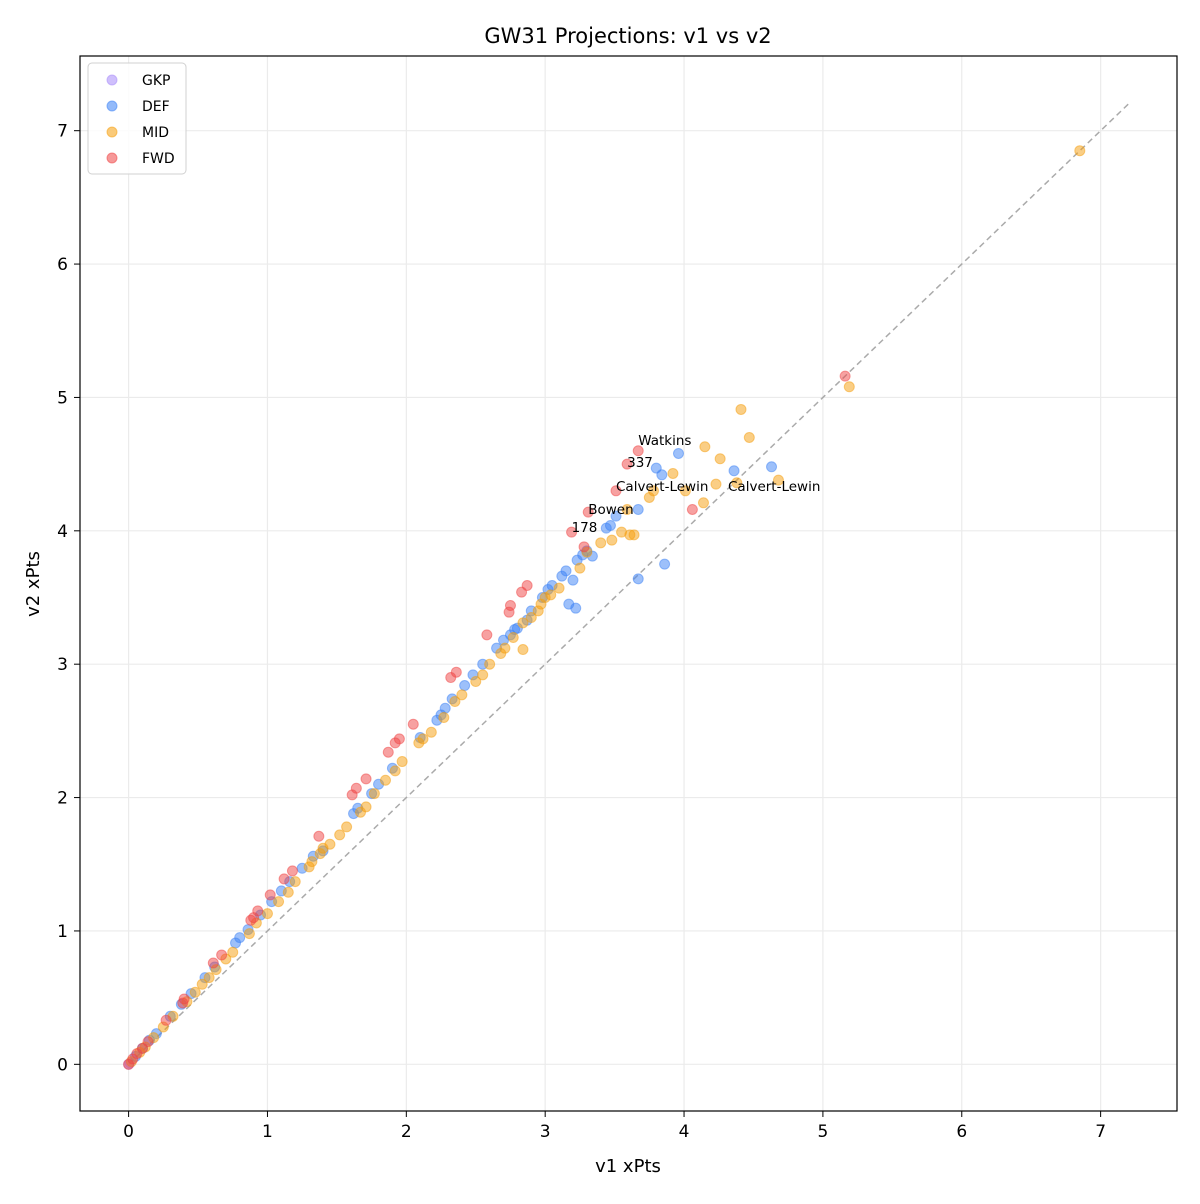  I want to click on y-tick-label: 3, so click(62, 665).